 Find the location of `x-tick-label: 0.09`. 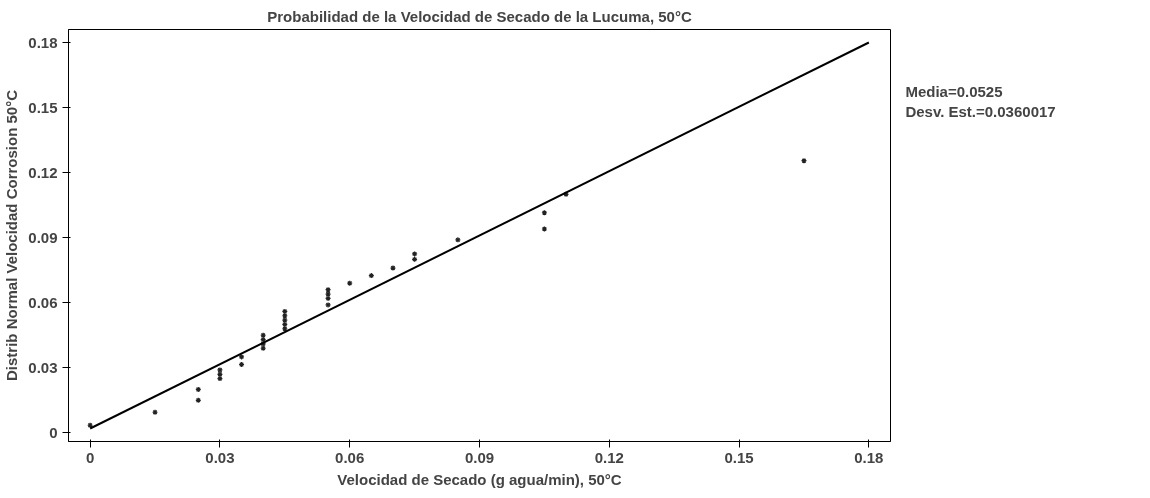

x-tick-label: 0.09 is located at coordinates (479, 457).